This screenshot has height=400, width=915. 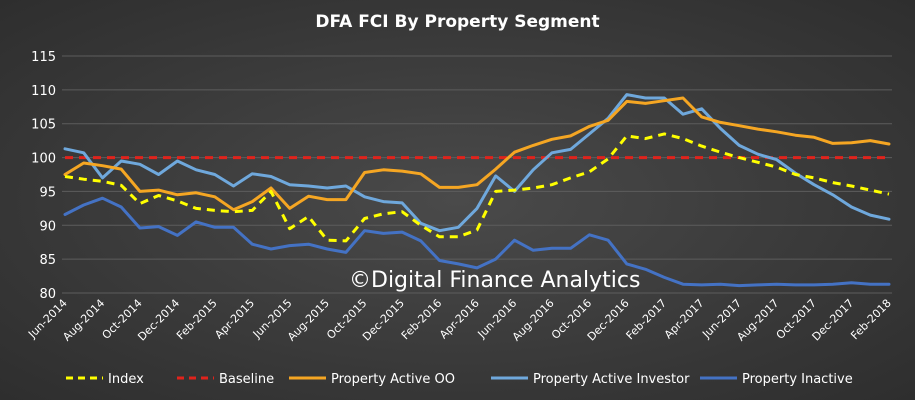 What do you see at coordinates (43, 57) in the screenshot?
I see `y-tick-label: 115` at bounding box center [43, 57].